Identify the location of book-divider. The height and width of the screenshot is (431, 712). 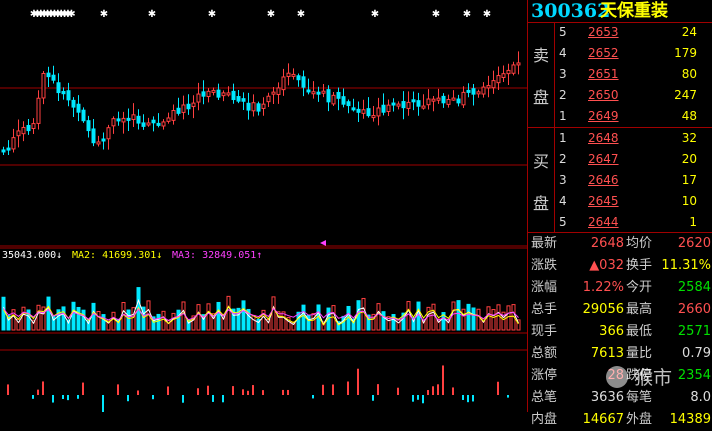
(620, 127).